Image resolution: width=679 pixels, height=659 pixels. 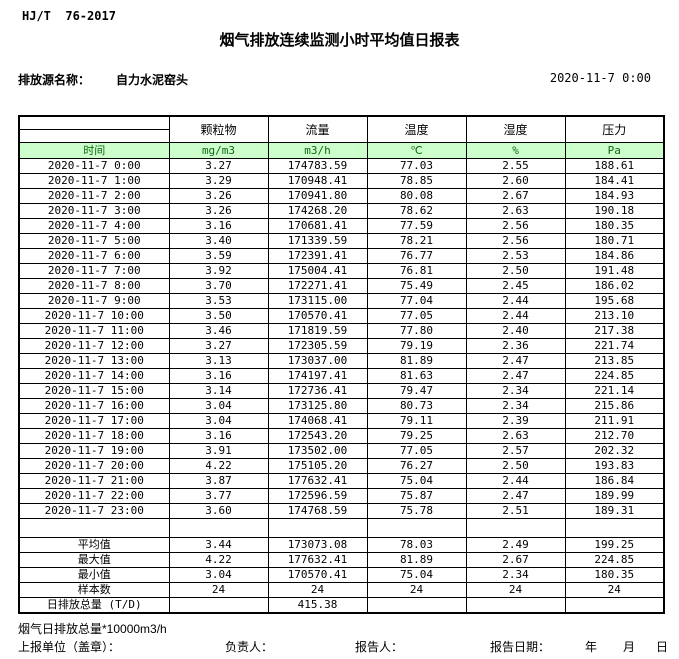 I want to click on cell: 77.05, so click(x=416, y=451).